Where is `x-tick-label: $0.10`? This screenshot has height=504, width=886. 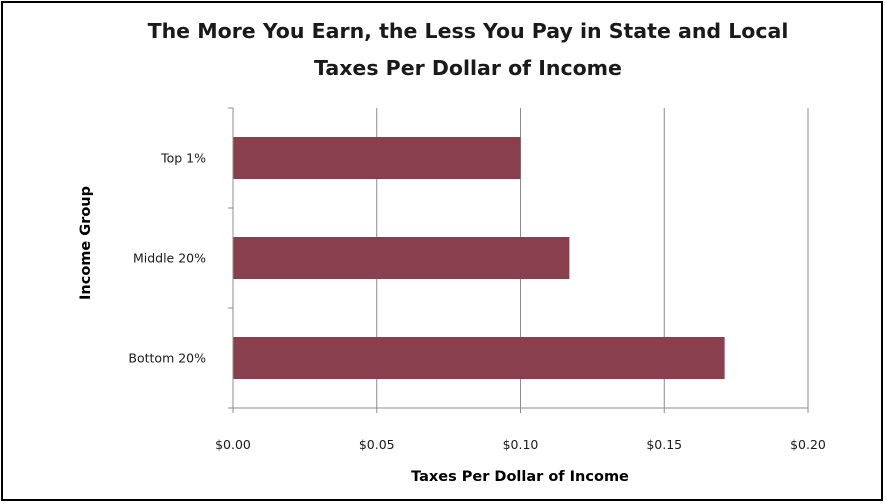
x-tick-label: $0.10 is located at coordinates (521, 444).